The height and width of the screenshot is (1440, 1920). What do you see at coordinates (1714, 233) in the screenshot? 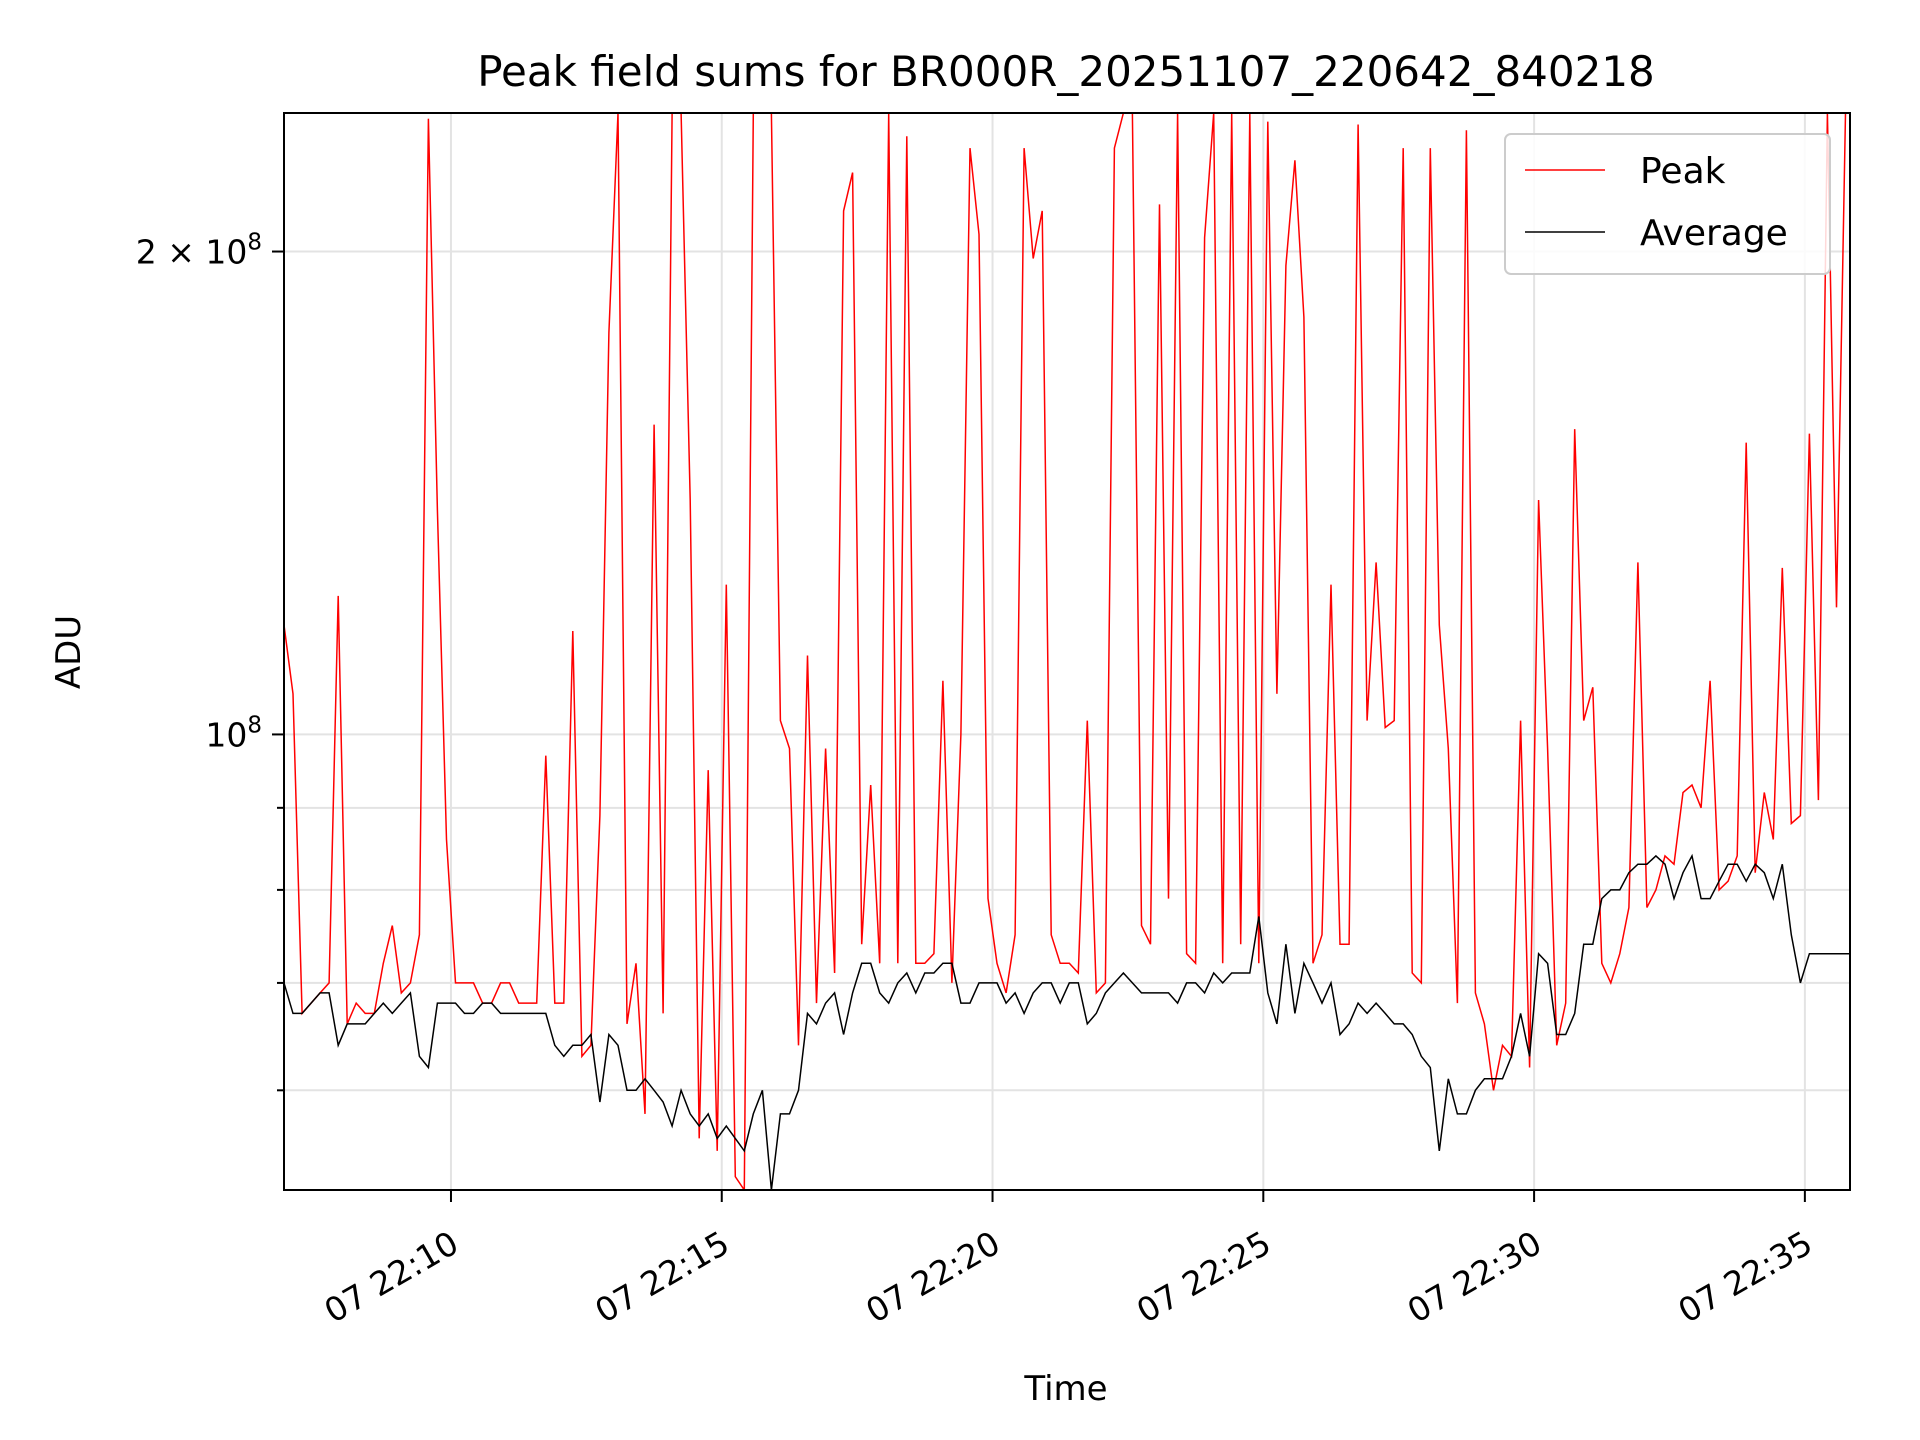
I see `legend-label-average: Average` at bounding box center [1714, 233].